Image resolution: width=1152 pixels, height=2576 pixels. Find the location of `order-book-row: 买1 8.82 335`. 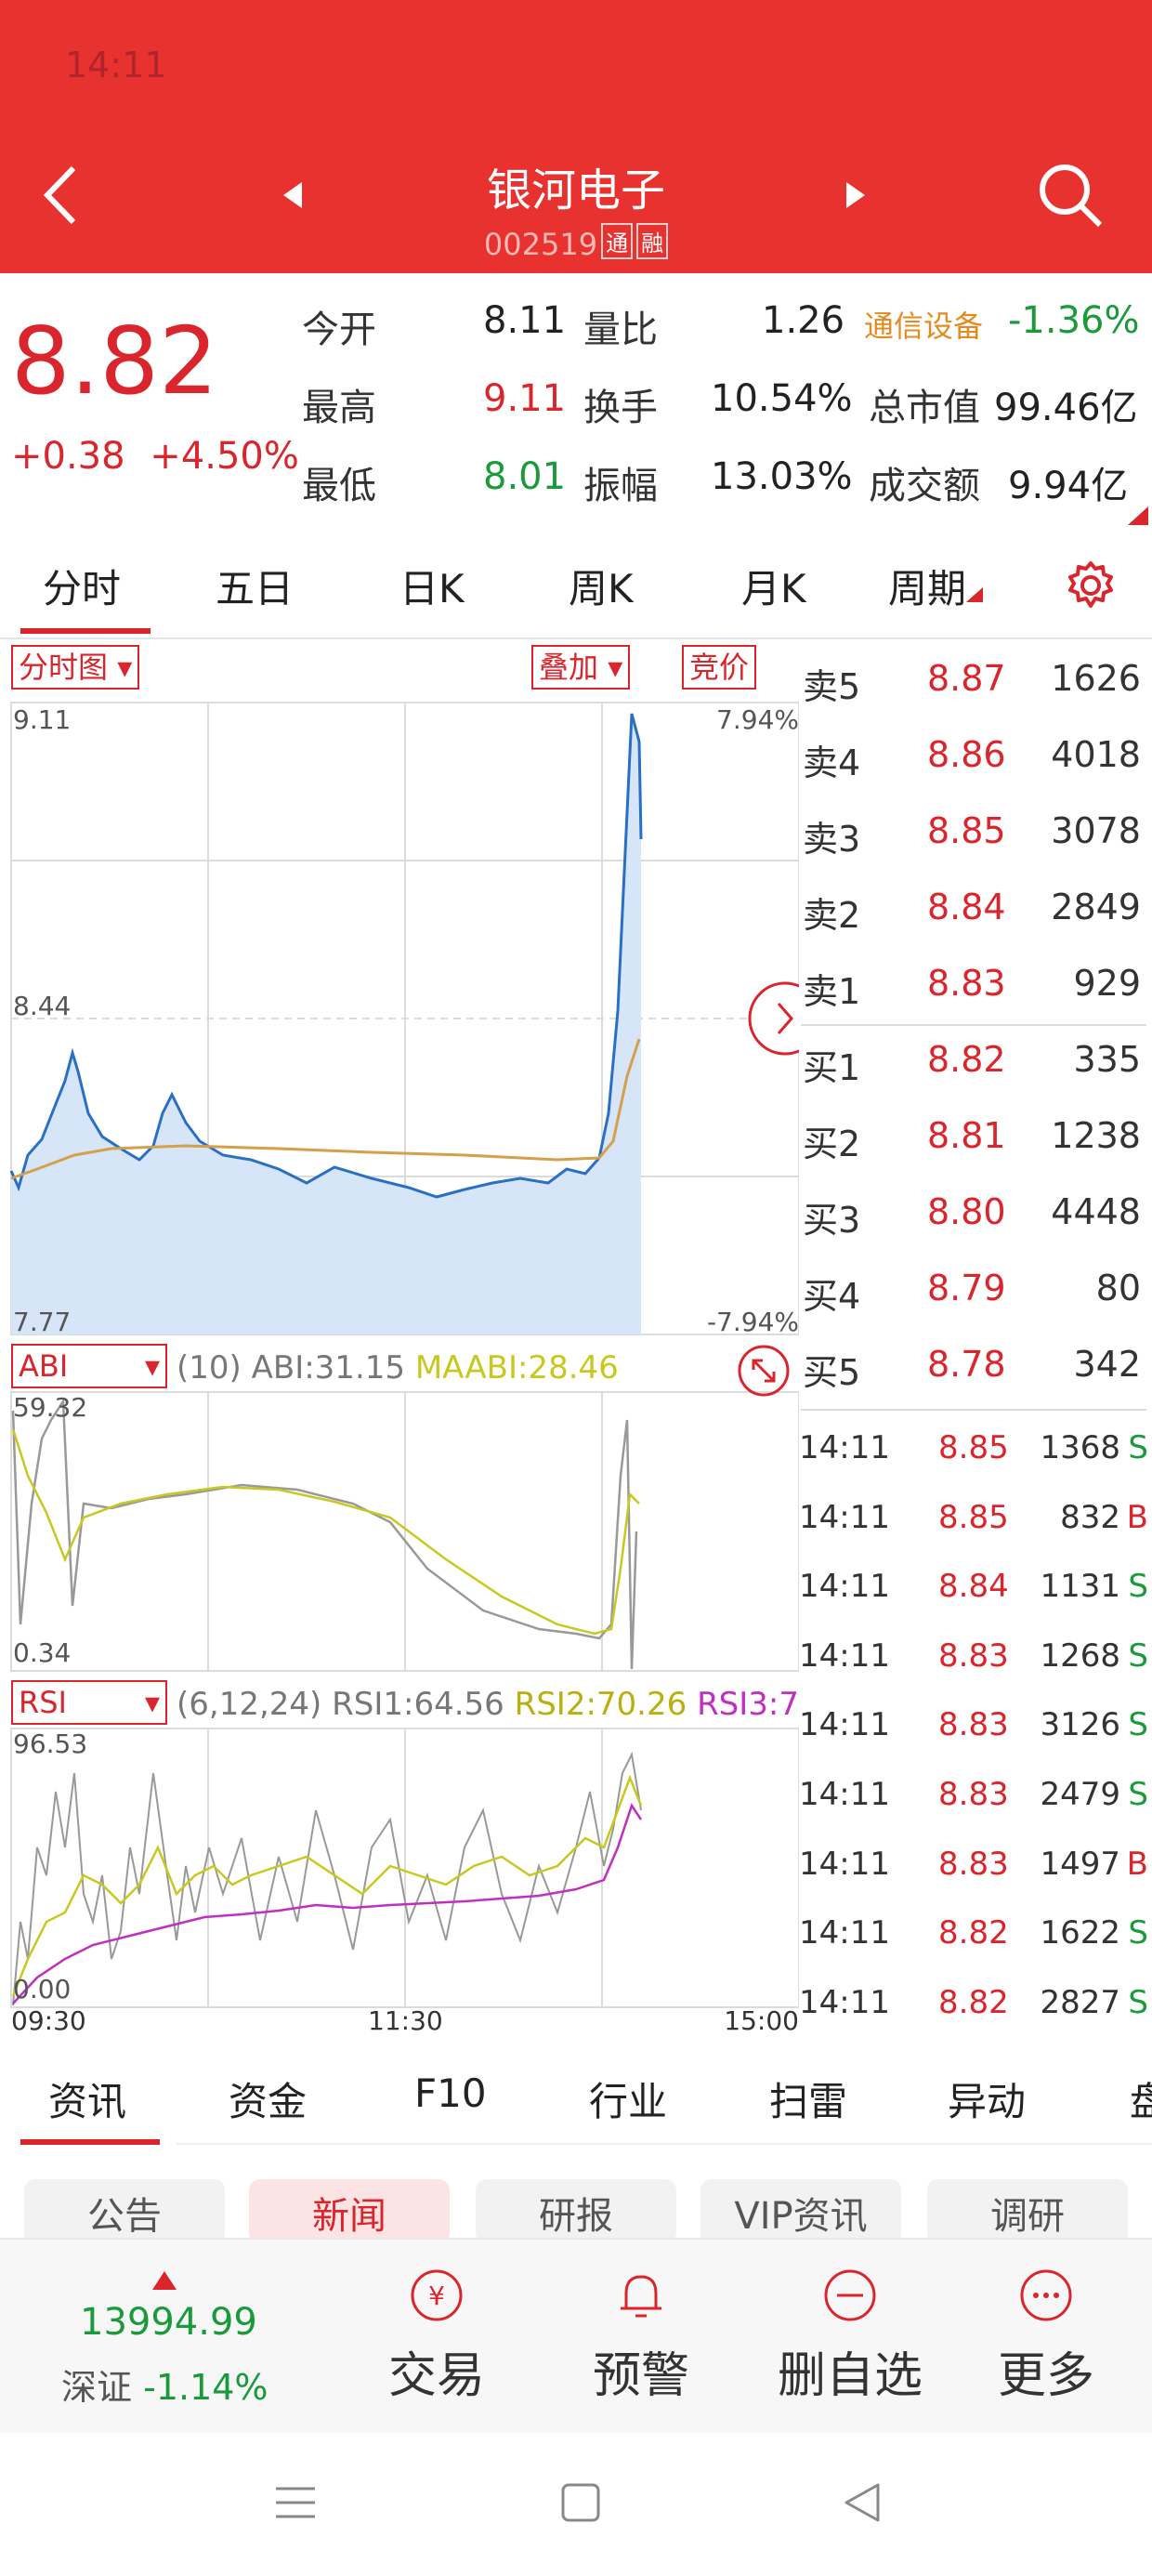

order-book-row: 买1 8.82 335 is located at coordinates (975, 1060).